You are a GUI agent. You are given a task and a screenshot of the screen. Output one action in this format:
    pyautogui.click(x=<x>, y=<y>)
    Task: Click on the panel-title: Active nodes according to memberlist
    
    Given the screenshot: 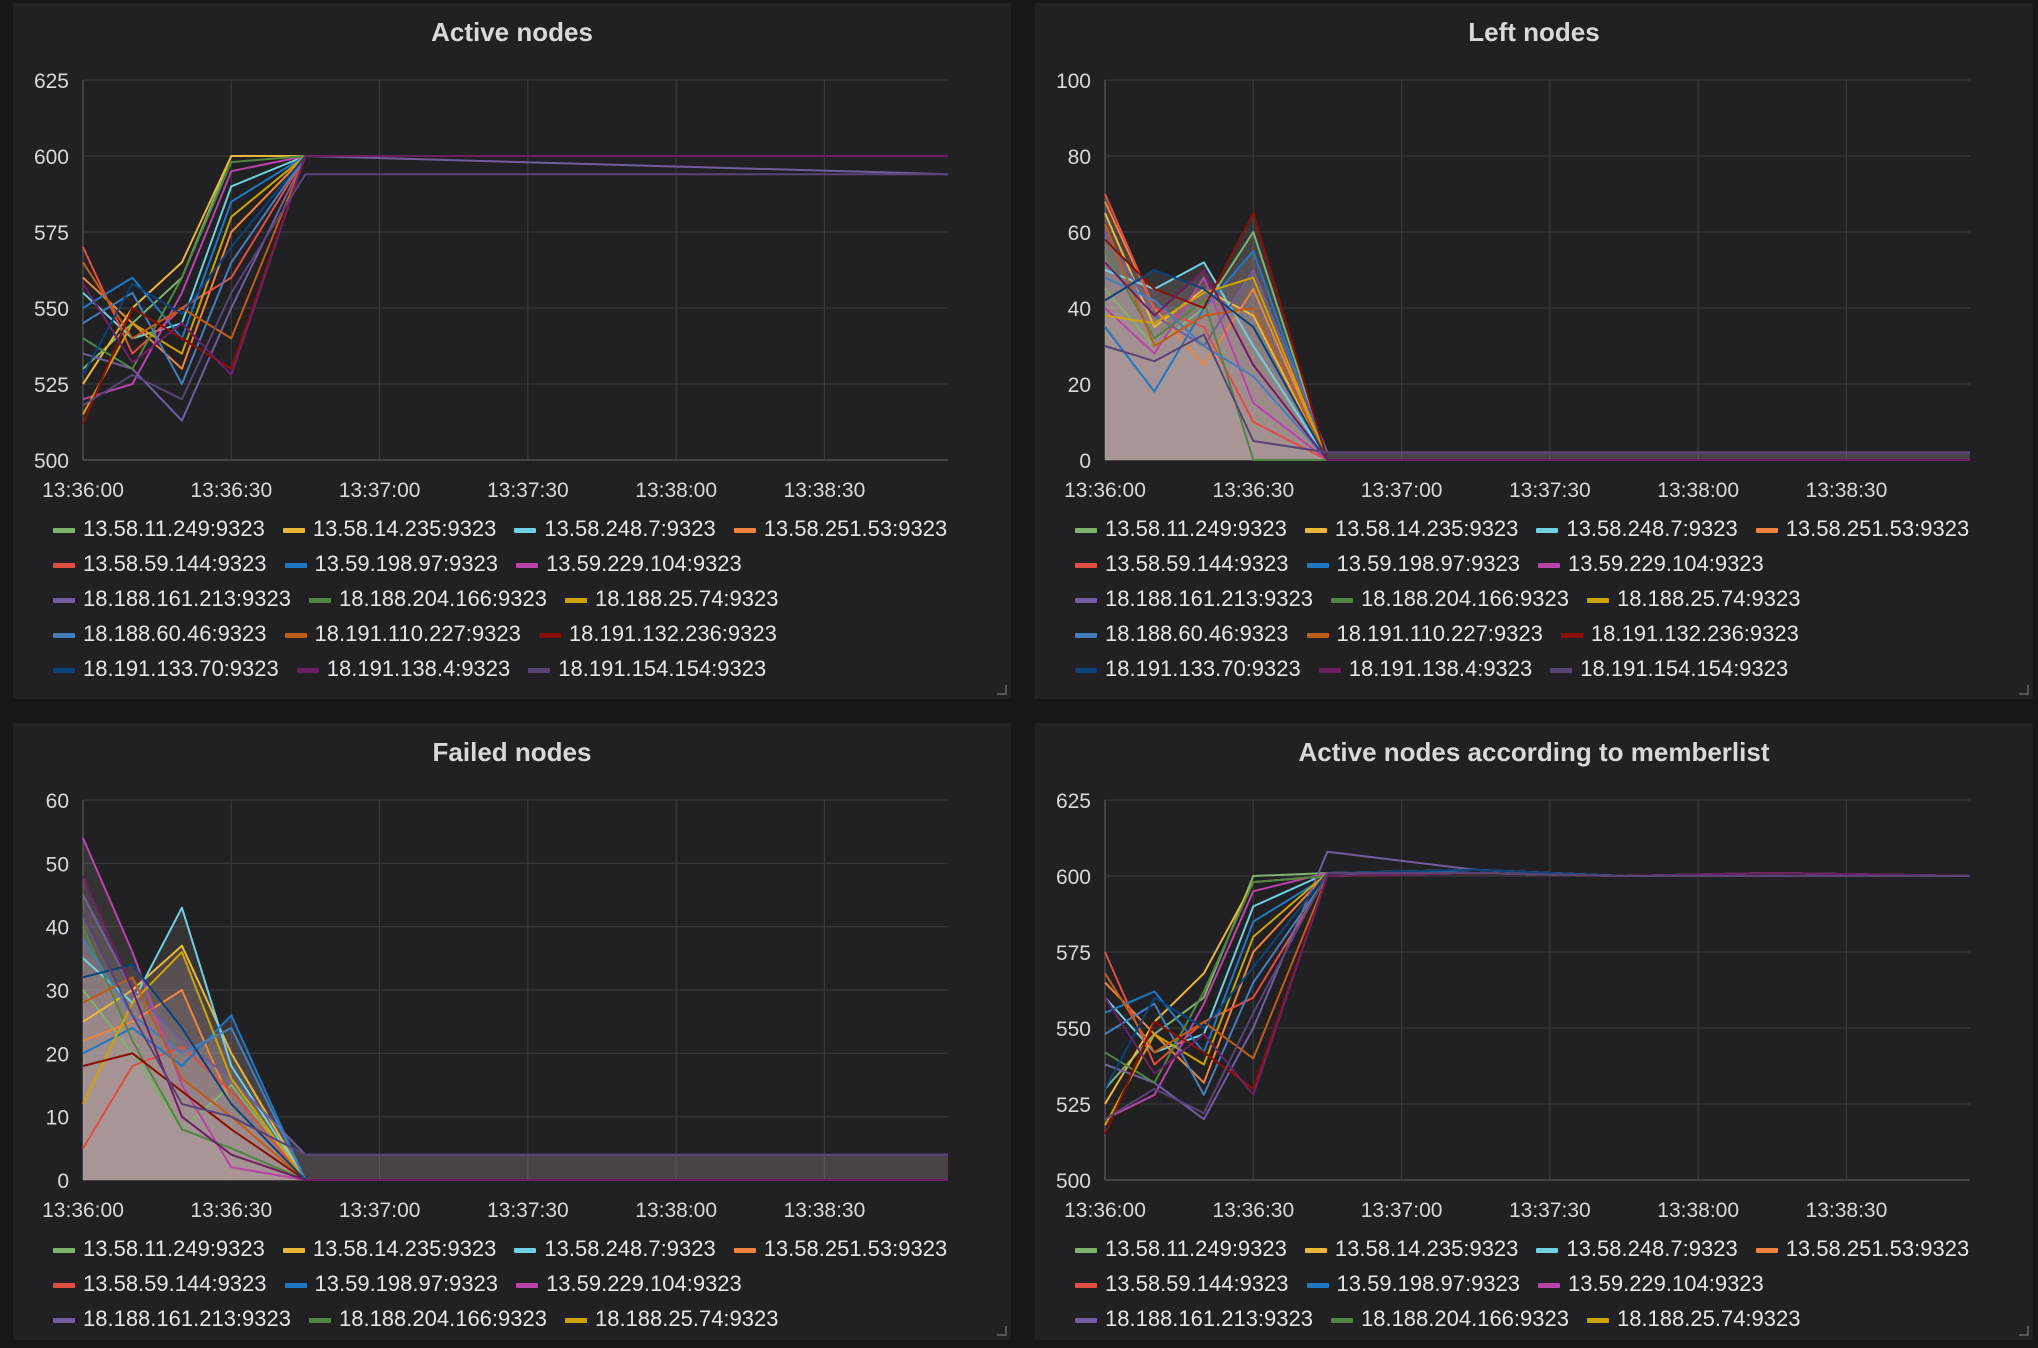 What is the action you would take?
    pyautogui.click(x=1534, y=752)
    